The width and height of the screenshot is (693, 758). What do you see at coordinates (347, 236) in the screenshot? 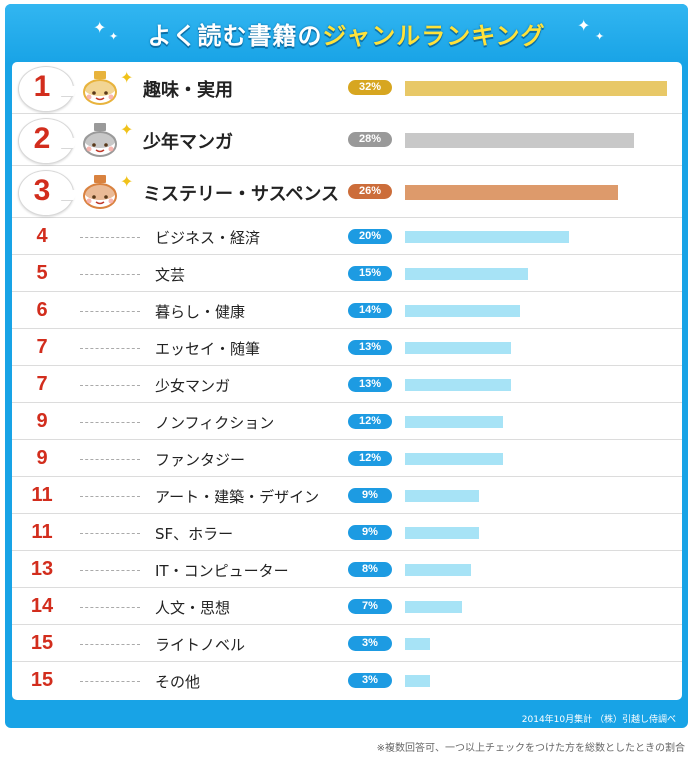
I see `ranking-row: 4 ビジネス・経済 20%` at bounding box center [347, 236].